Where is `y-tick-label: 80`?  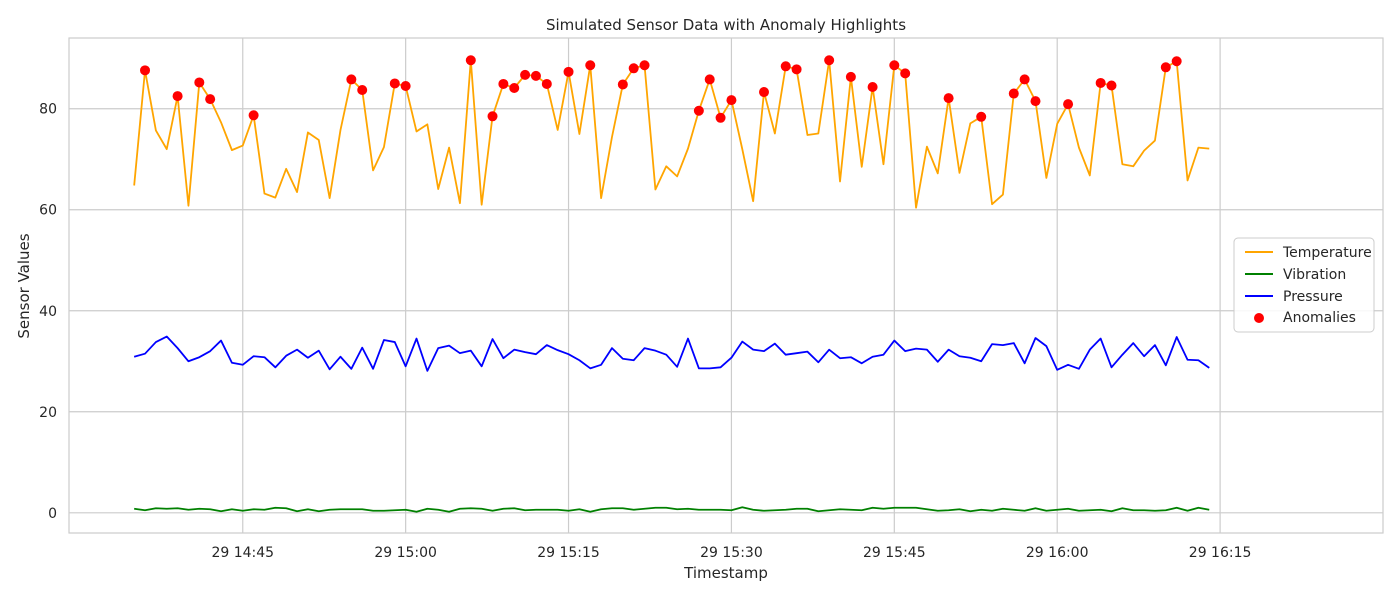
y-tick-label: 80 is located at coordinates (48, 110).